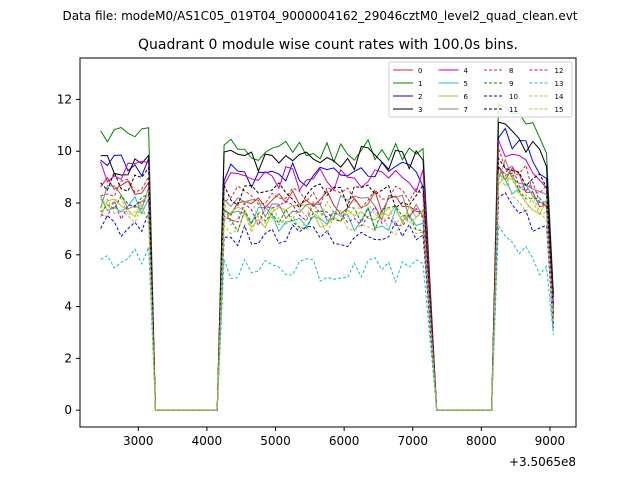 This screenshot has width=640, height=480. Describe the element at coordinates (138, 441) in the screenshot. I see `x-tick-label: 3000` at that location.